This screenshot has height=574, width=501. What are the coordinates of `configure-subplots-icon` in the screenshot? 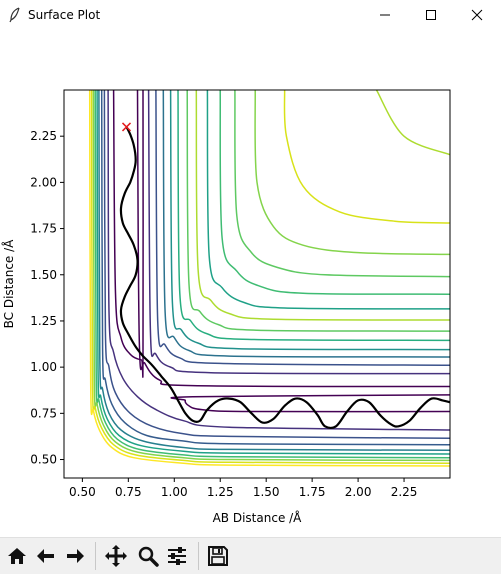 It's located at (177, 556).